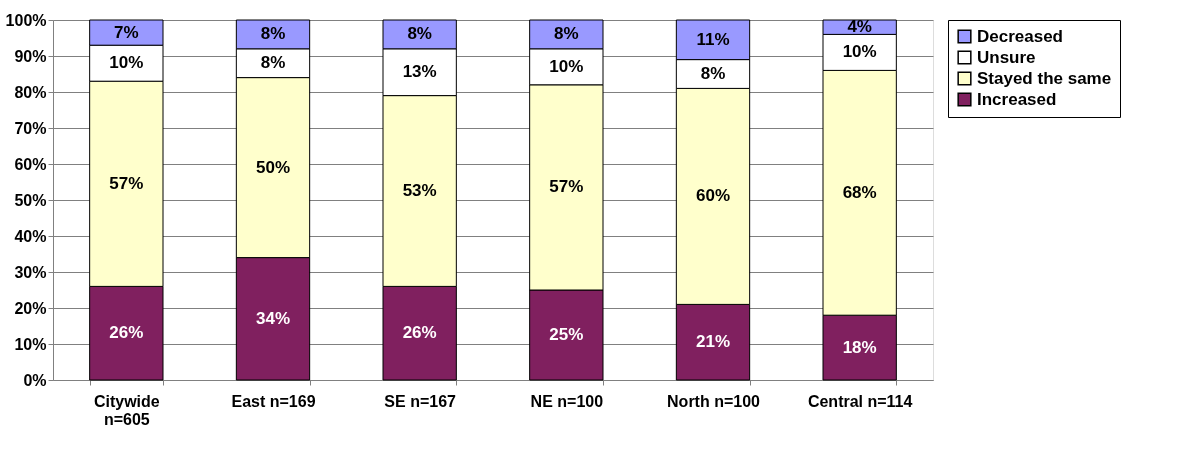 The height and width of the screenshot is (453, 1196). What do you see at coordinates (1017, 99) in the screenshot?
I see `legend-label: Increased` at bounding box center [1017, 99].